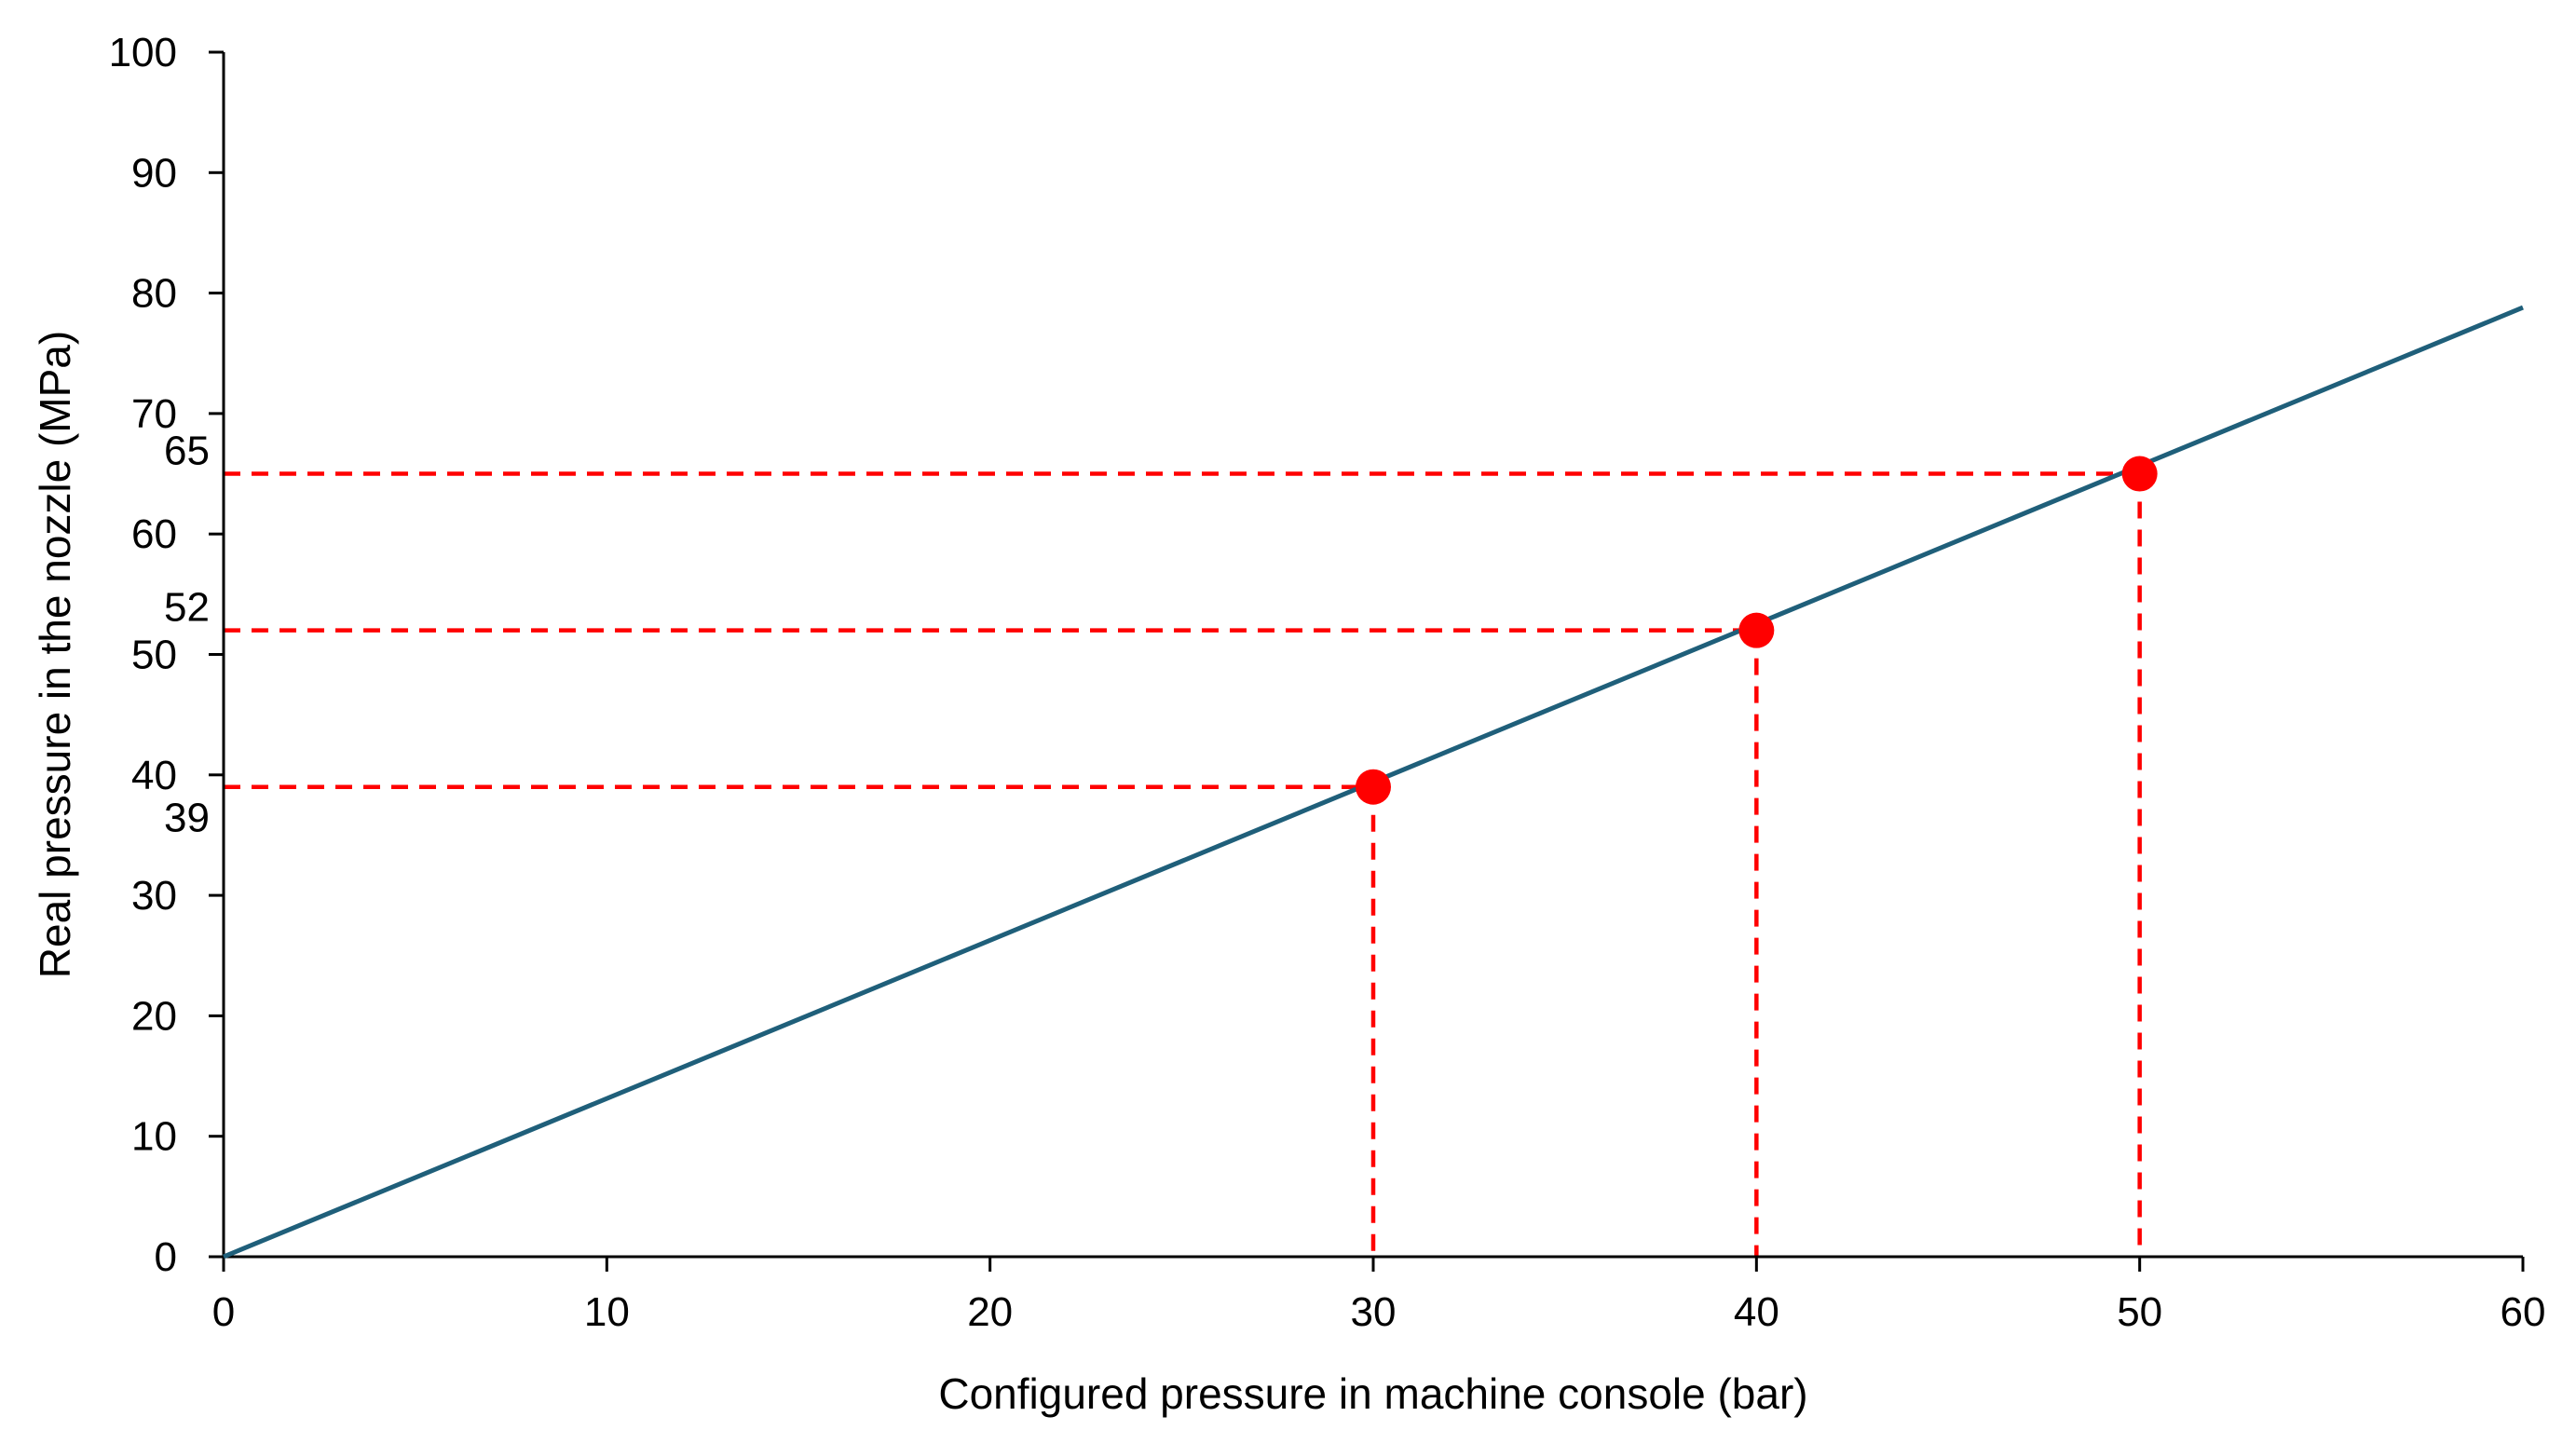 The image size is (2576, 1430). What do you see at coordinates (607, 1312) in the screenshot?
I see `x-tick-label: 10` at bounding box center [607, 1312].